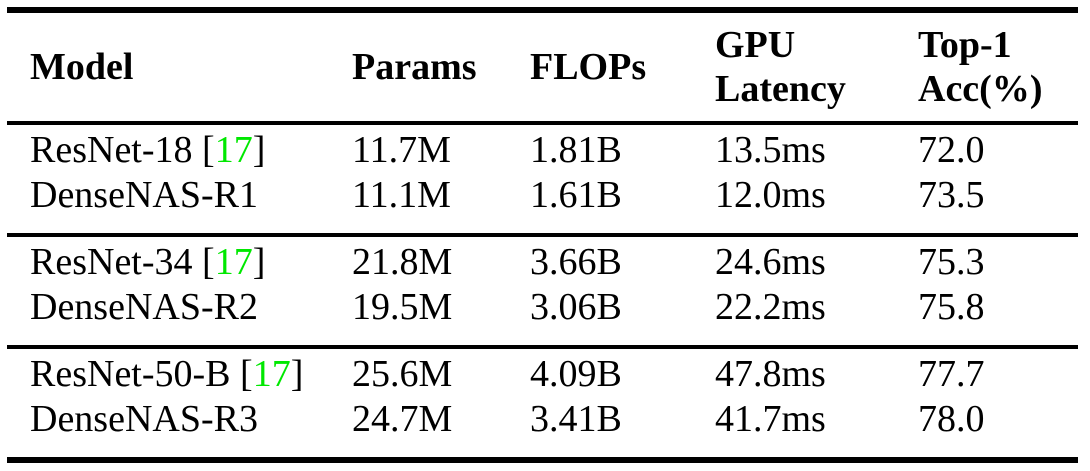 The image size is (1090, 471). I want to click on table-row: DenseNAS-R1 11.1M 1.61B 12.0ms 73.5, so click(542, 204).